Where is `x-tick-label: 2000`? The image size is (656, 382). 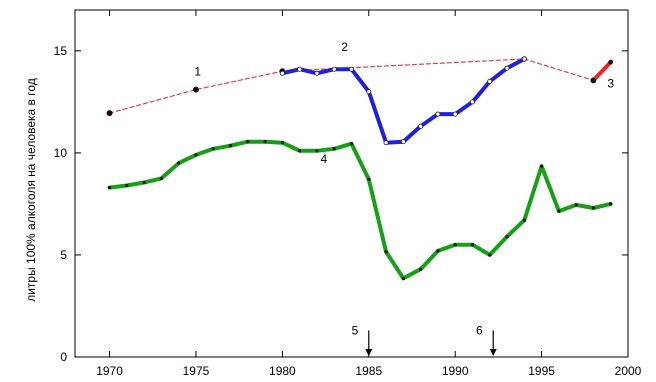 x-tick-label: 2000 is located at coordinates (628, 371).